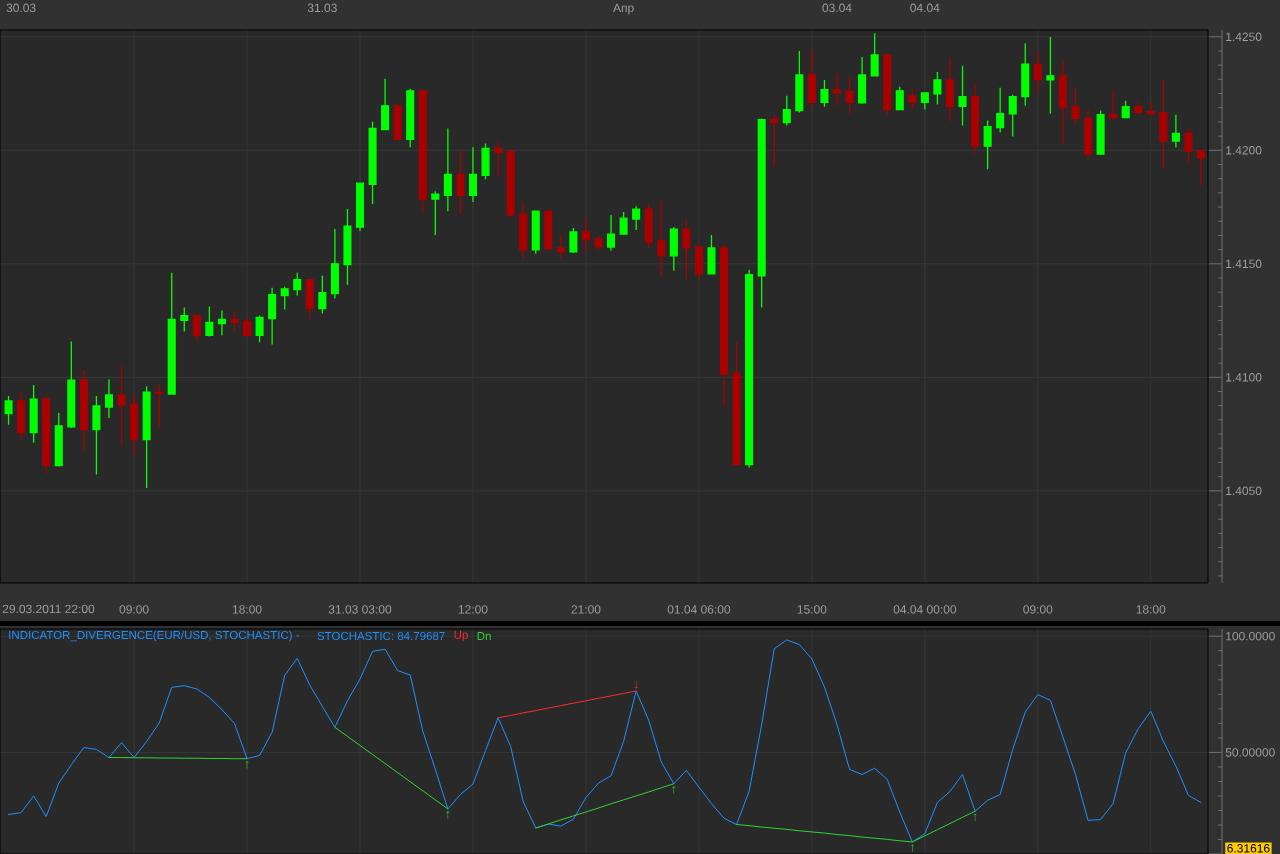  Describe the element at coordinates (1244, 377) in the screenshot. I see `y-tick-label: 1.4100` at that location.